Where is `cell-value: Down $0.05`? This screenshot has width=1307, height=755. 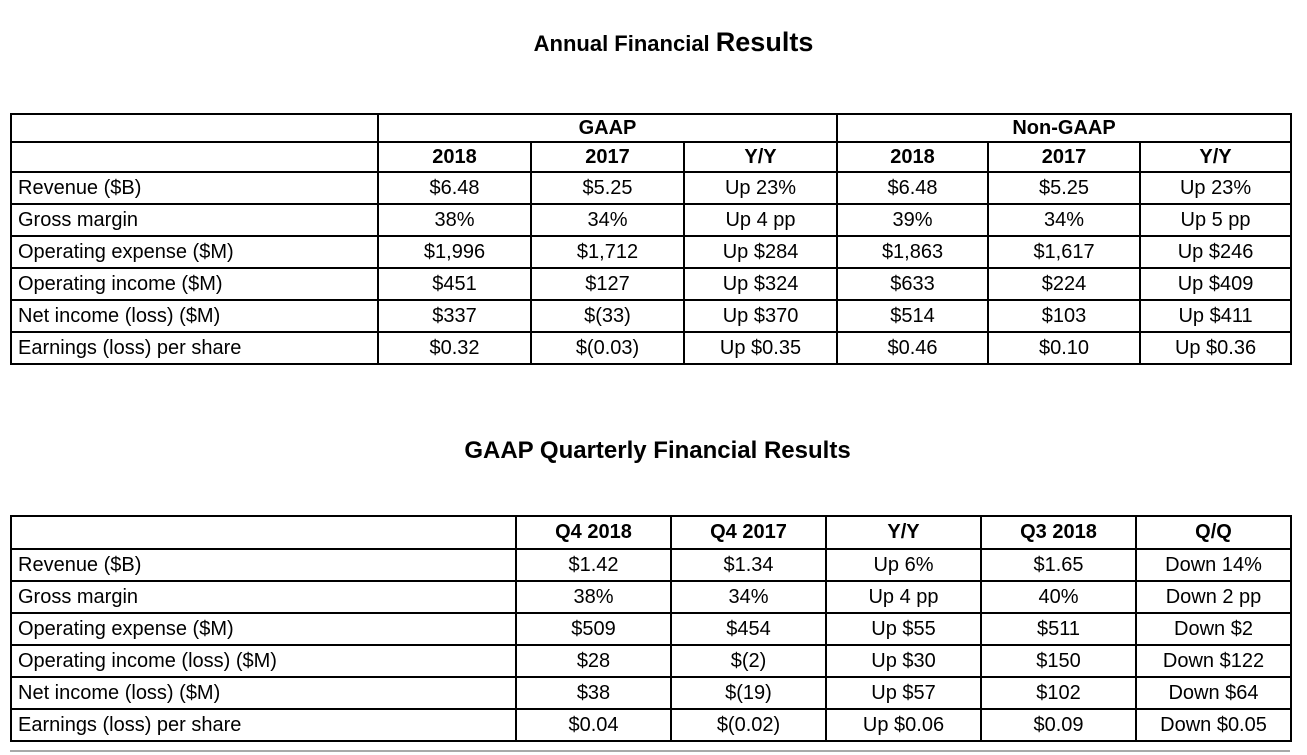 cell-value: Down $0.05 is located at coordinates (1213, 725).